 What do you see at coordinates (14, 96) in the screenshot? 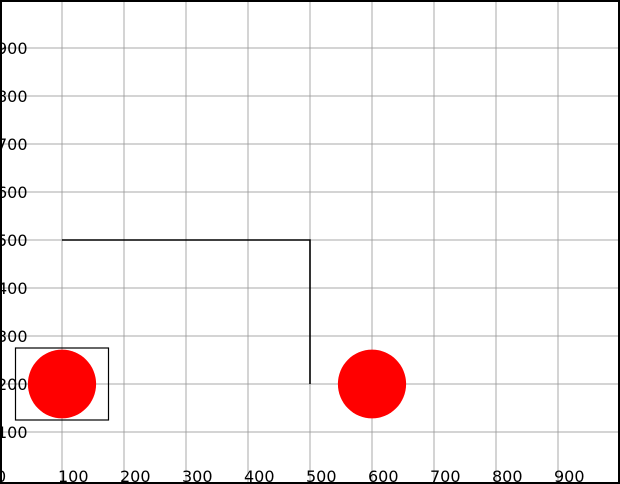
I see `y-tick-label: 800` at bounding box center [14, 96].